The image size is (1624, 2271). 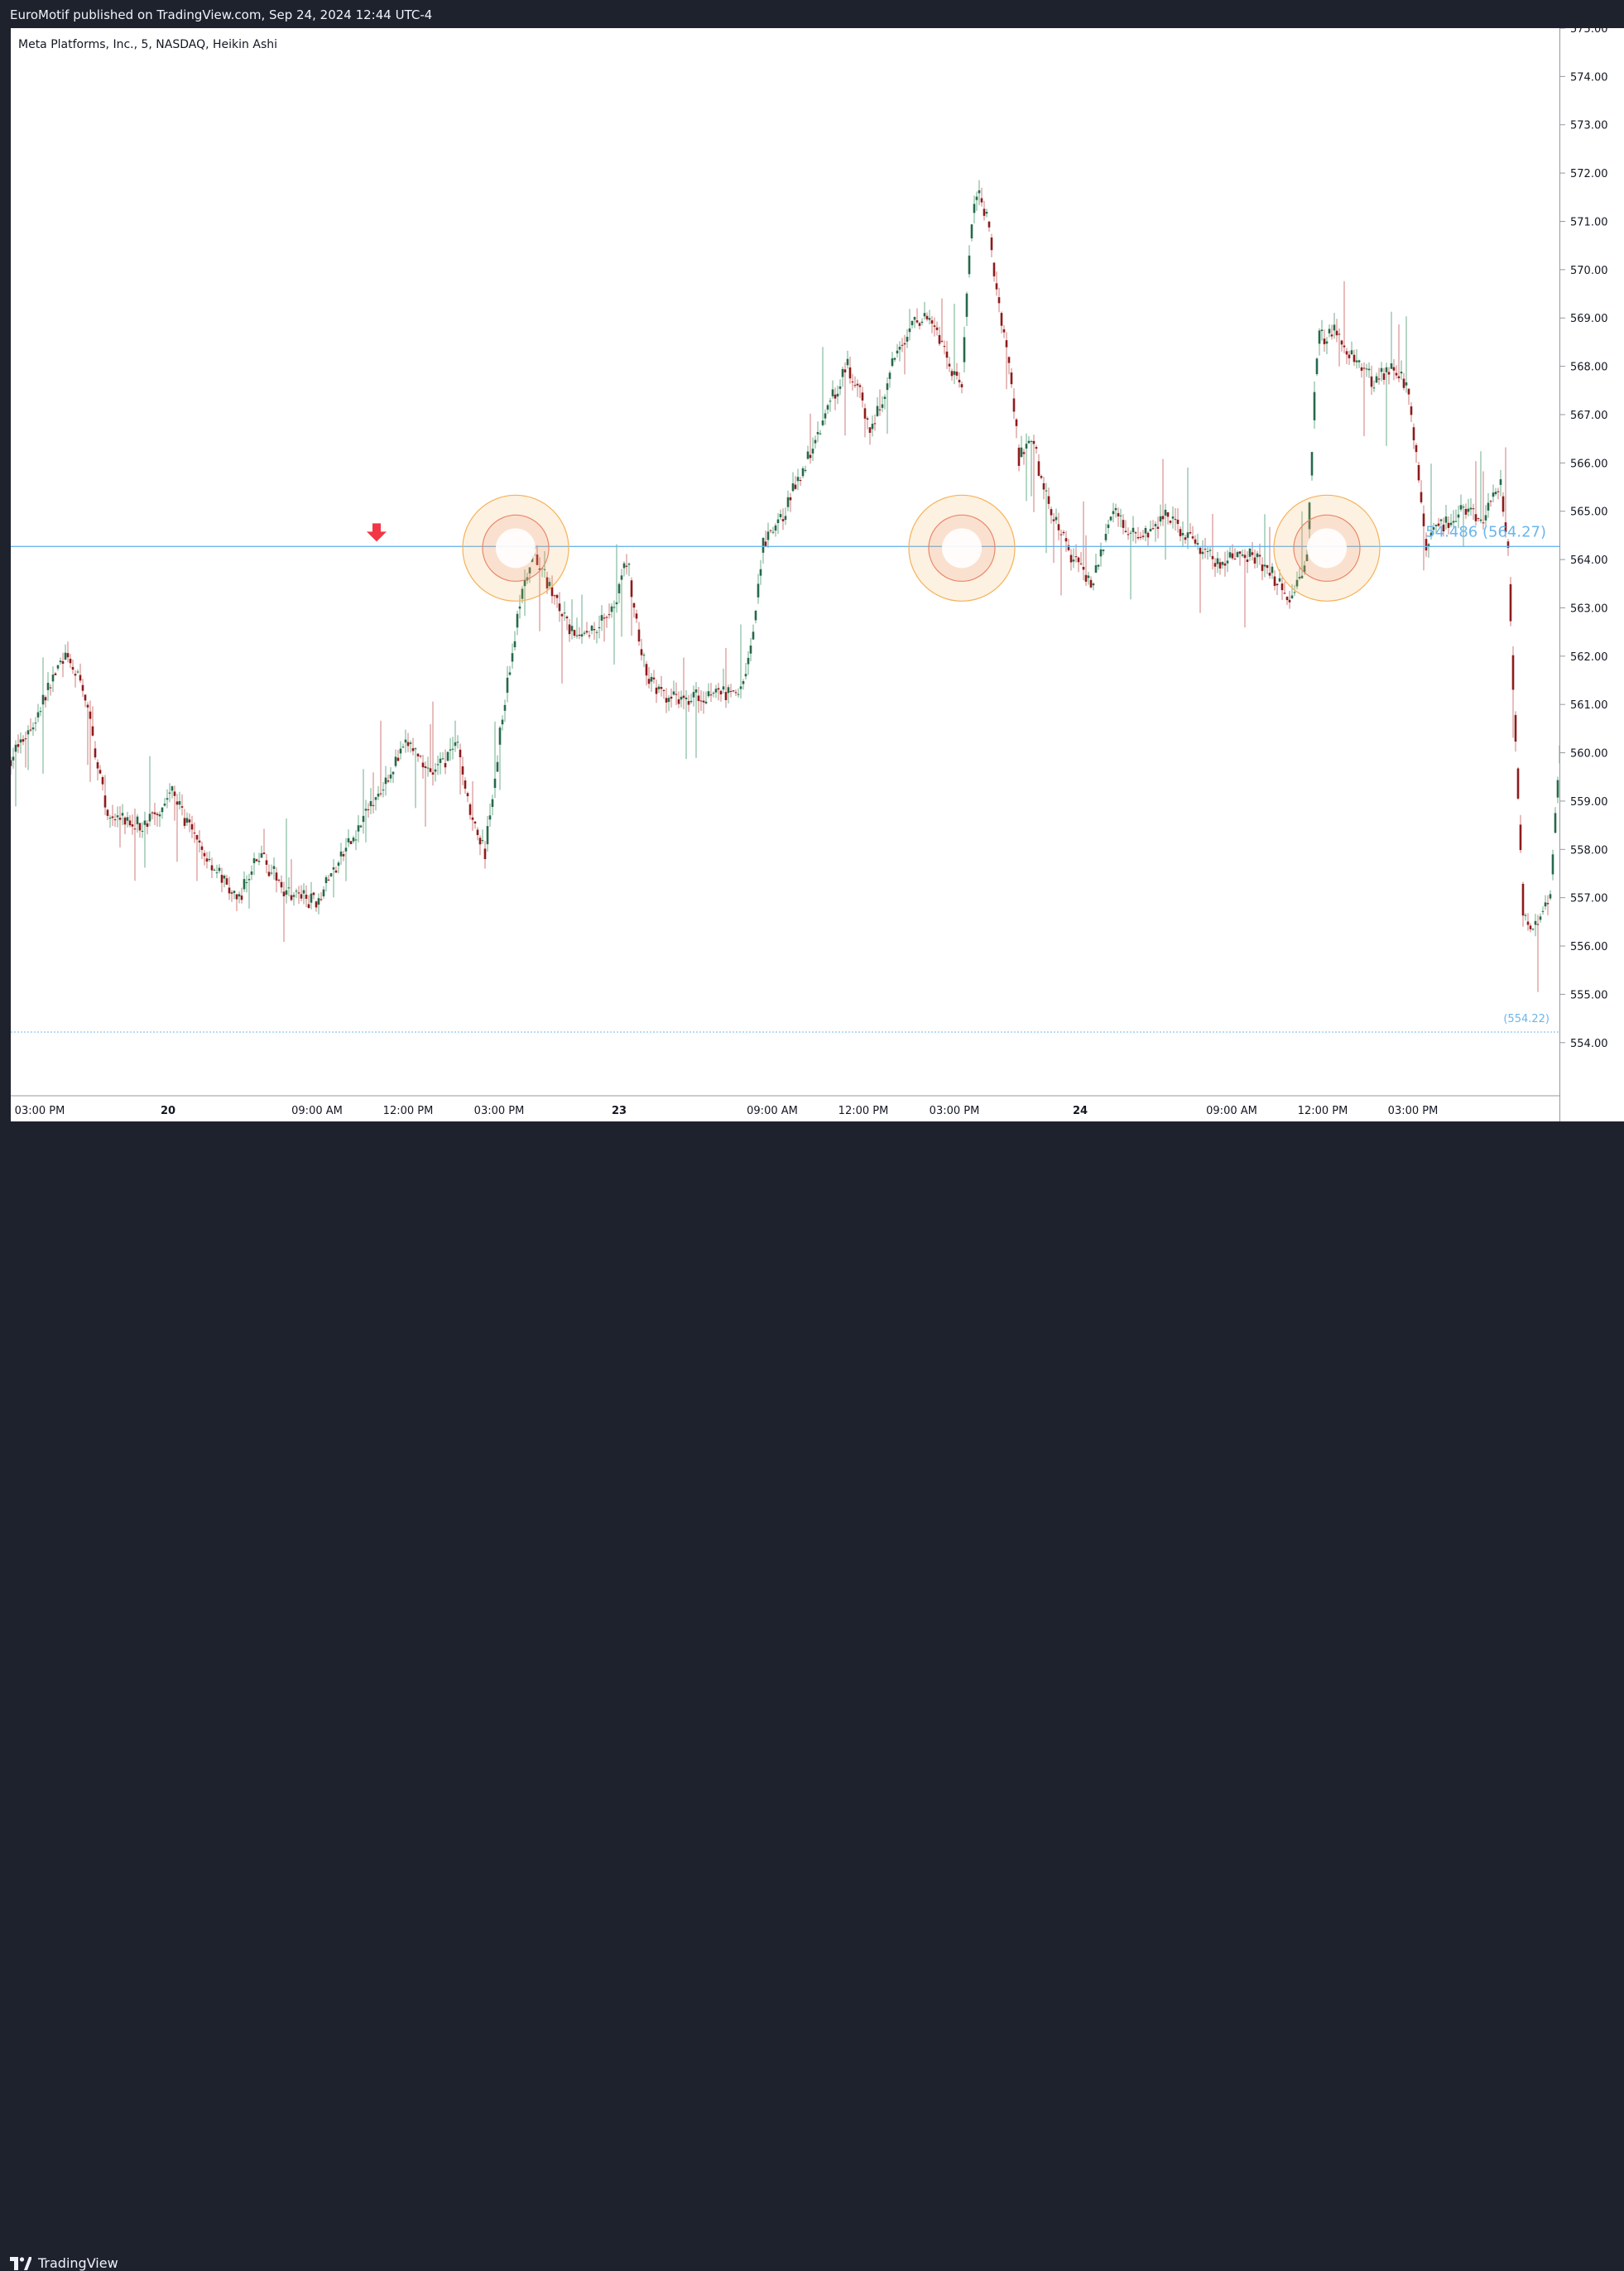 I want to click on x-tick-label: 03:00 PM, so click(x=1413, y=1111).